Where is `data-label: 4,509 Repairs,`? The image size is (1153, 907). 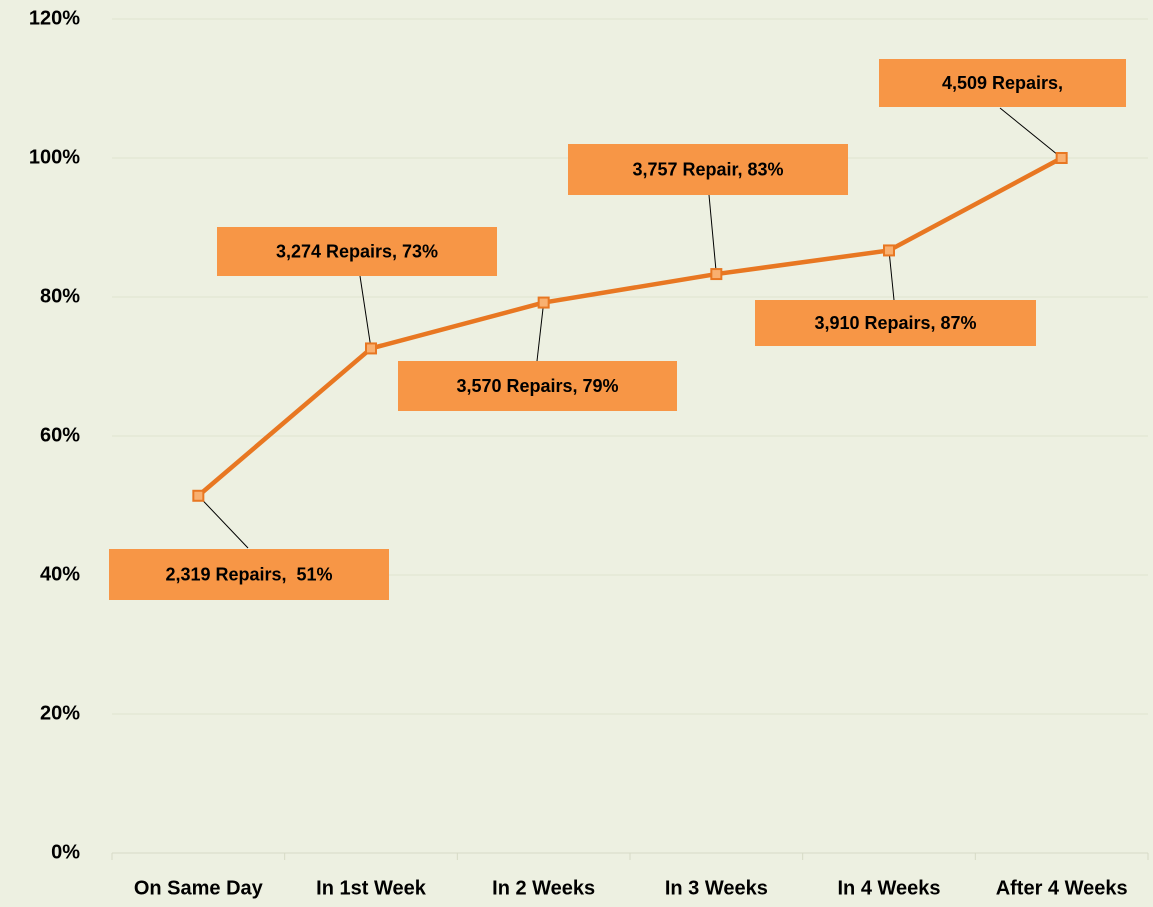 data-label: 4,509 Repairs, is located at coordinates (1002, 83).